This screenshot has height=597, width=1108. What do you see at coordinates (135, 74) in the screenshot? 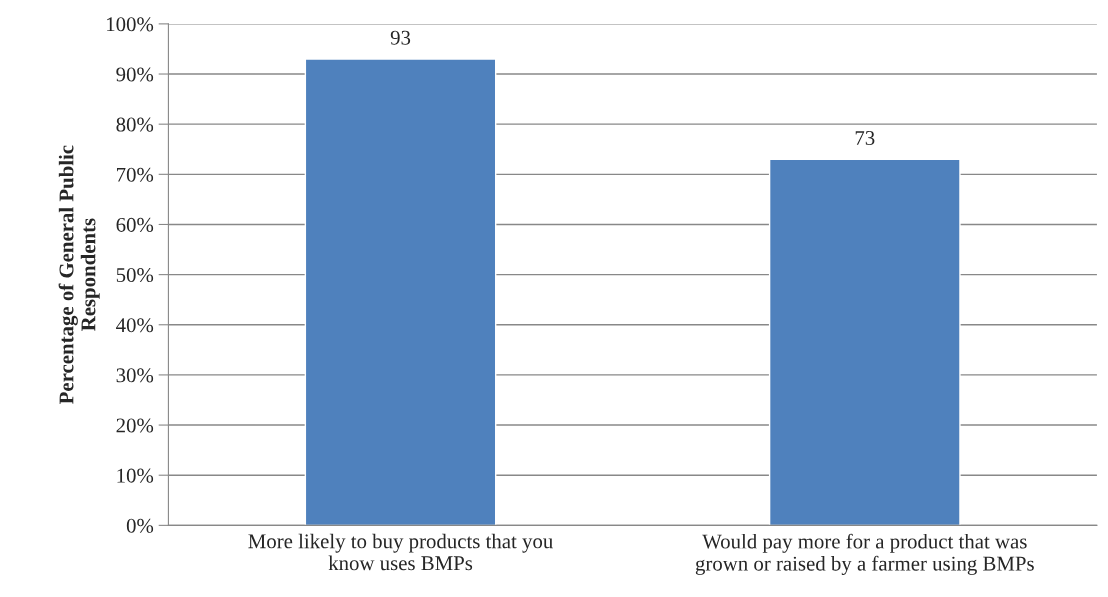
I see `y-tick-label: 90%` at bounding box center [135, 74].